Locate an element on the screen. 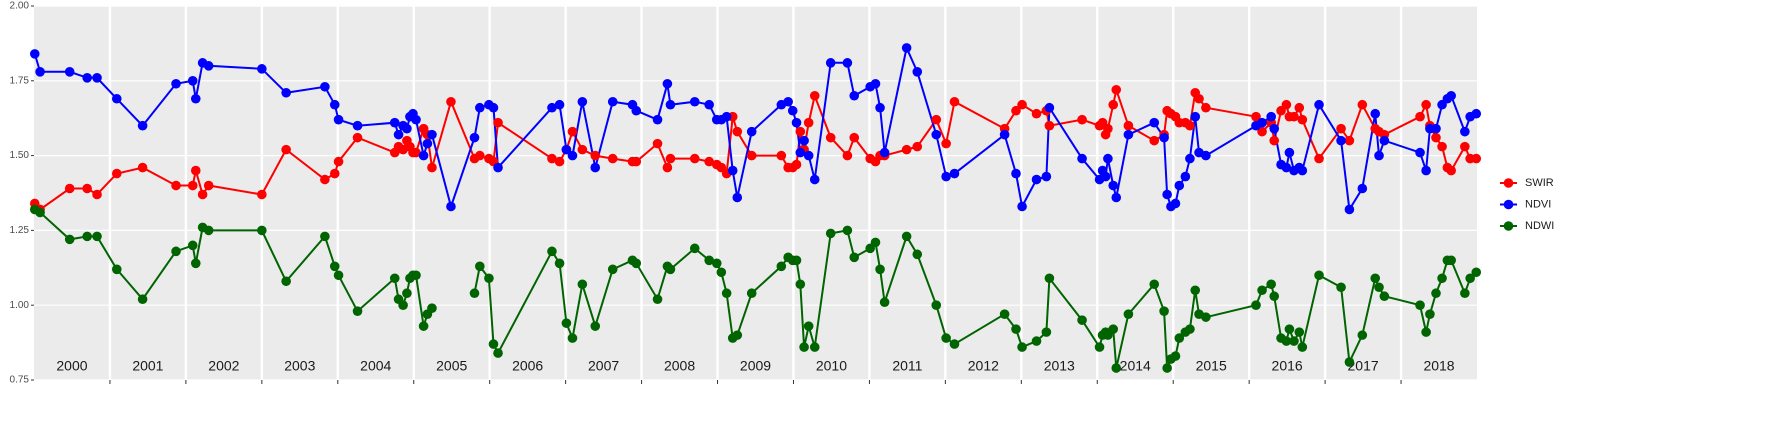 The width and height of the screenshot is (1773, 442). year-label: 2015 is located at coordinates (1211, 366).